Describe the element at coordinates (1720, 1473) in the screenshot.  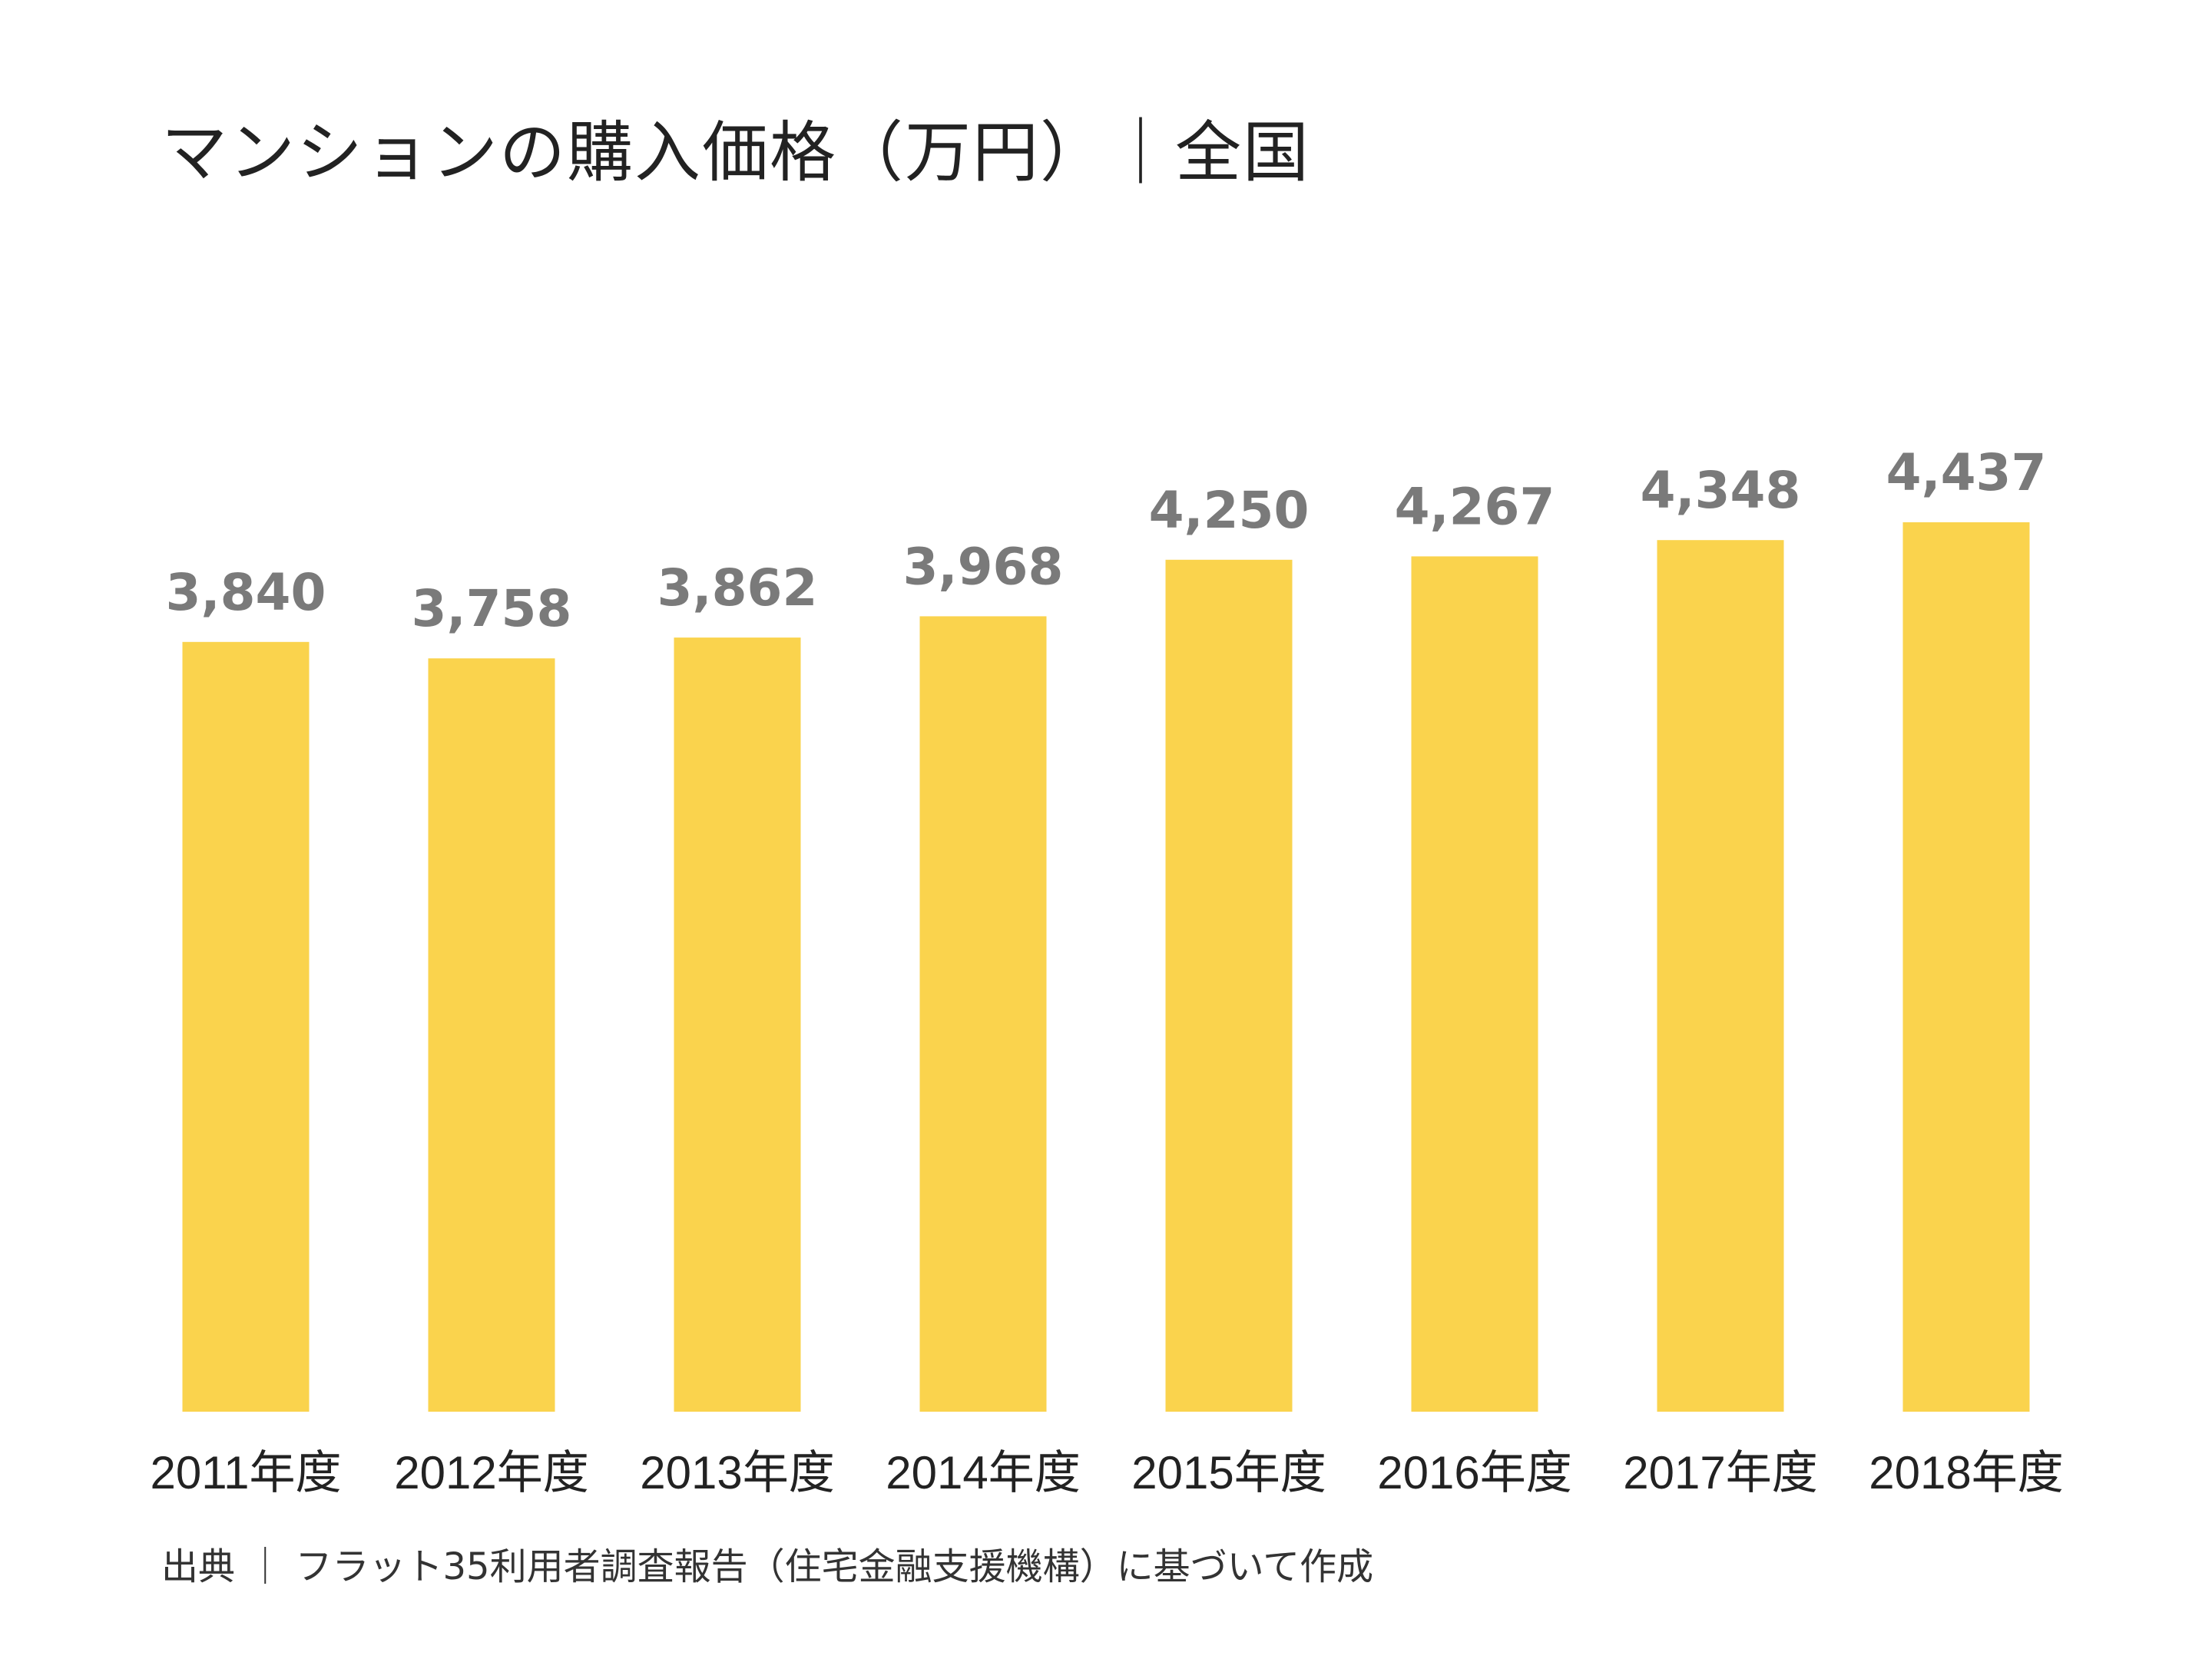
I see `category-label: 2017年度` at that location.